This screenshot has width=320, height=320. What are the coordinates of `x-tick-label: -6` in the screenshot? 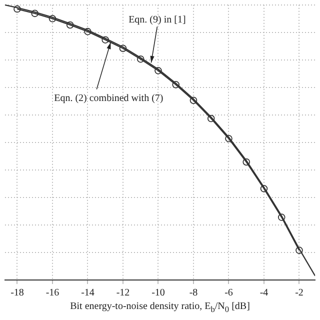 It's located at (228, 293).